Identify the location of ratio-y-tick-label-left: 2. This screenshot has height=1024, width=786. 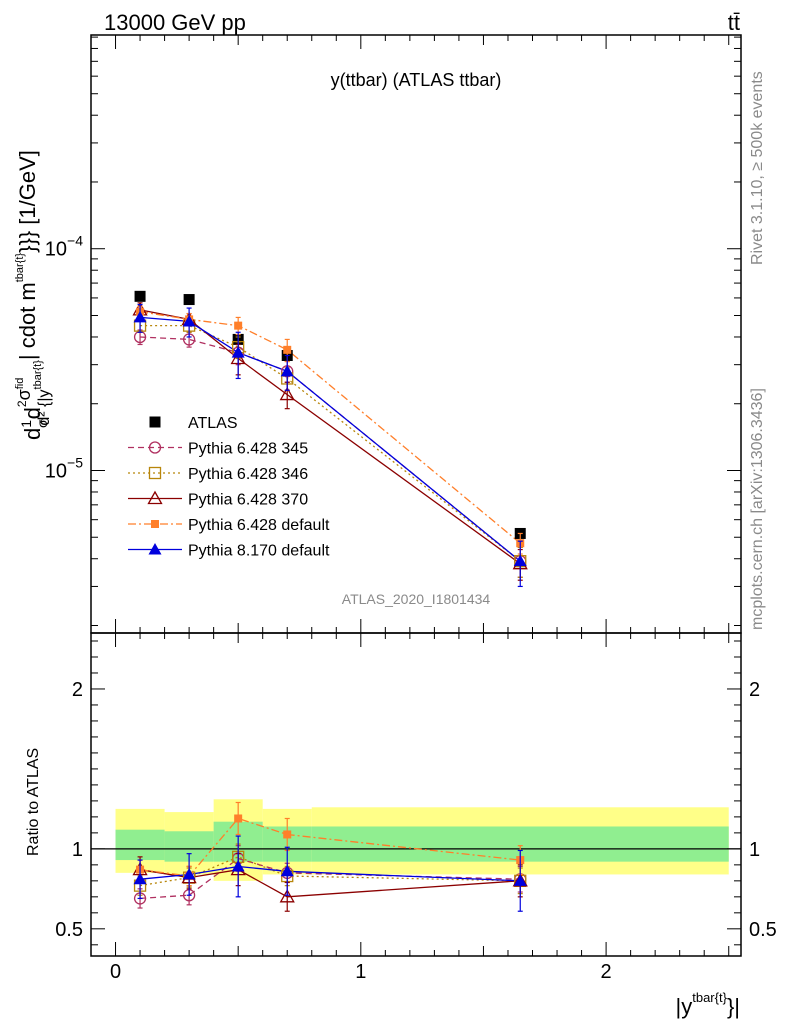
(77, 690).